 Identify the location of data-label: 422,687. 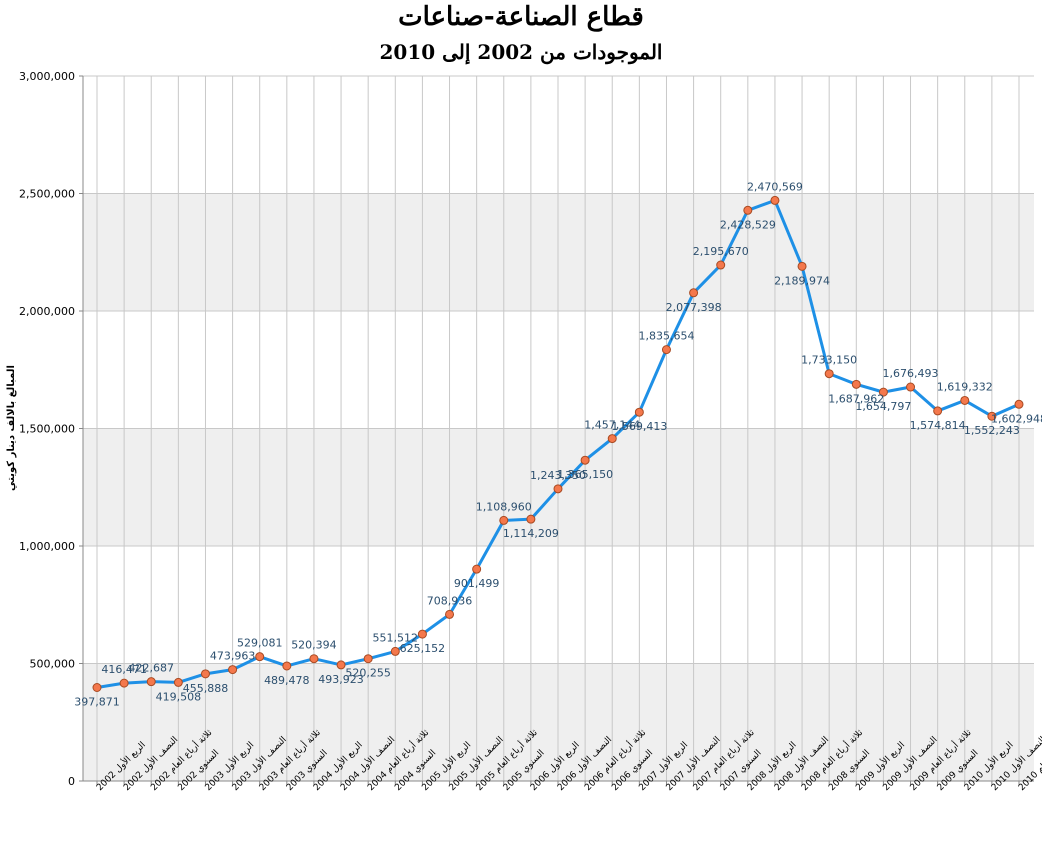
(151, 668).